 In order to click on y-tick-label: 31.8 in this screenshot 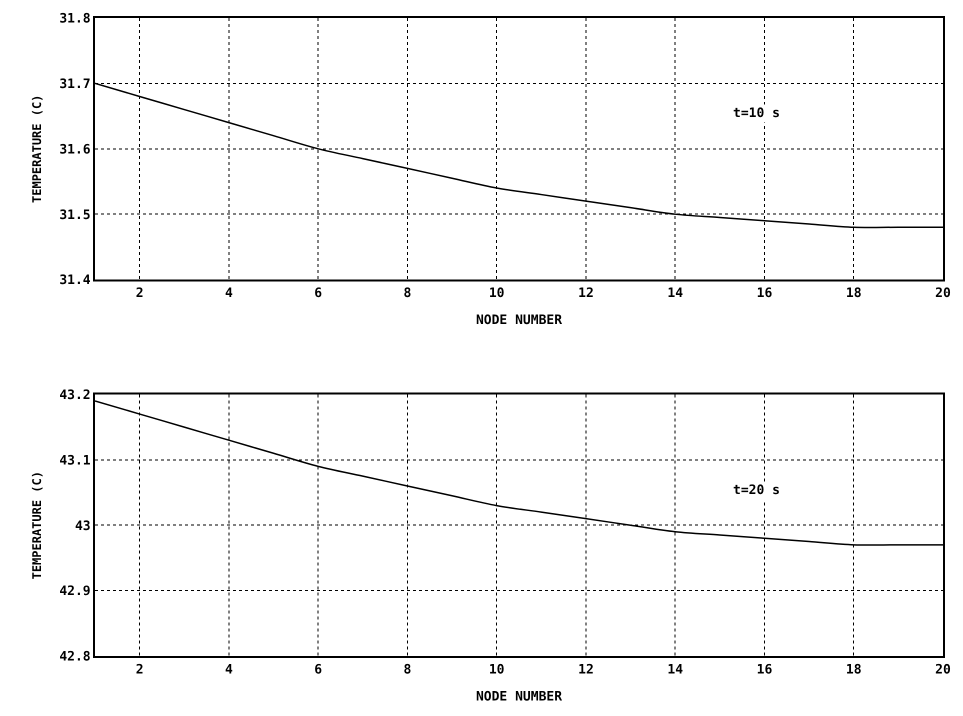, I will do `click(75, 19)`.